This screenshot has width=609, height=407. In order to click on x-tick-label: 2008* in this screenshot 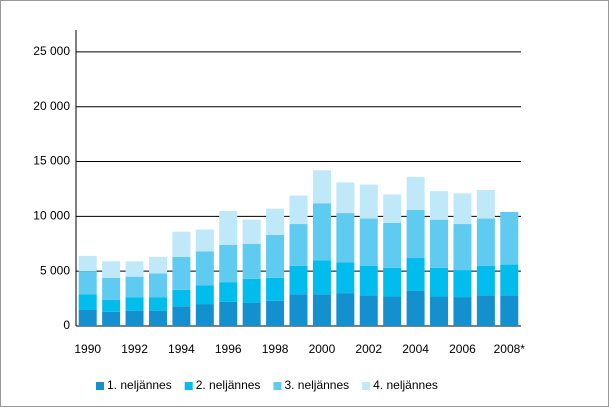, I will do `click(510, 349)`.